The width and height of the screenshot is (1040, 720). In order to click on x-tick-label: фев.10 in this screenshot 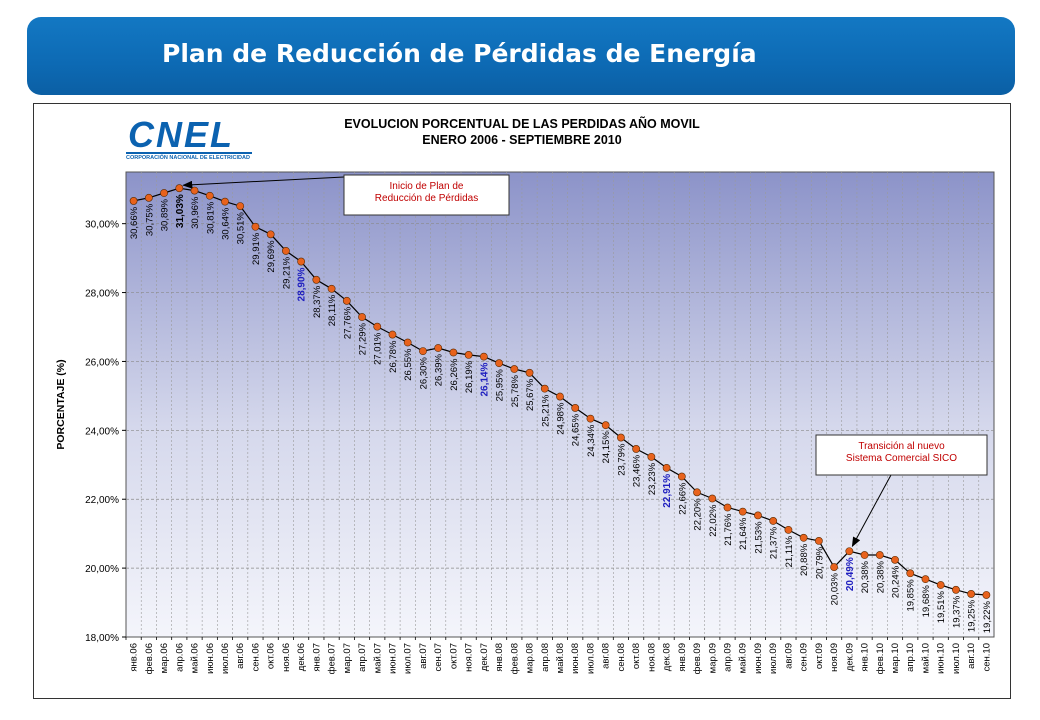, I will do `click(880, 658)`.